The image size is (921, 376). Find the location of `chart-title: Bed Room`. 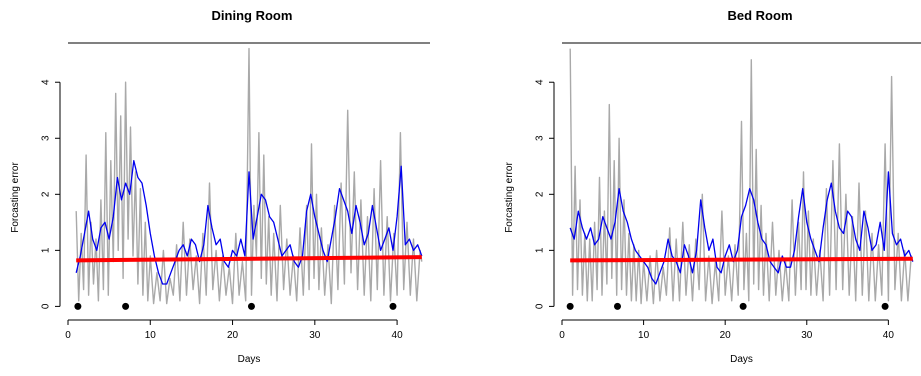

chart-title: Bed Room is located at coordinates (760, 15).